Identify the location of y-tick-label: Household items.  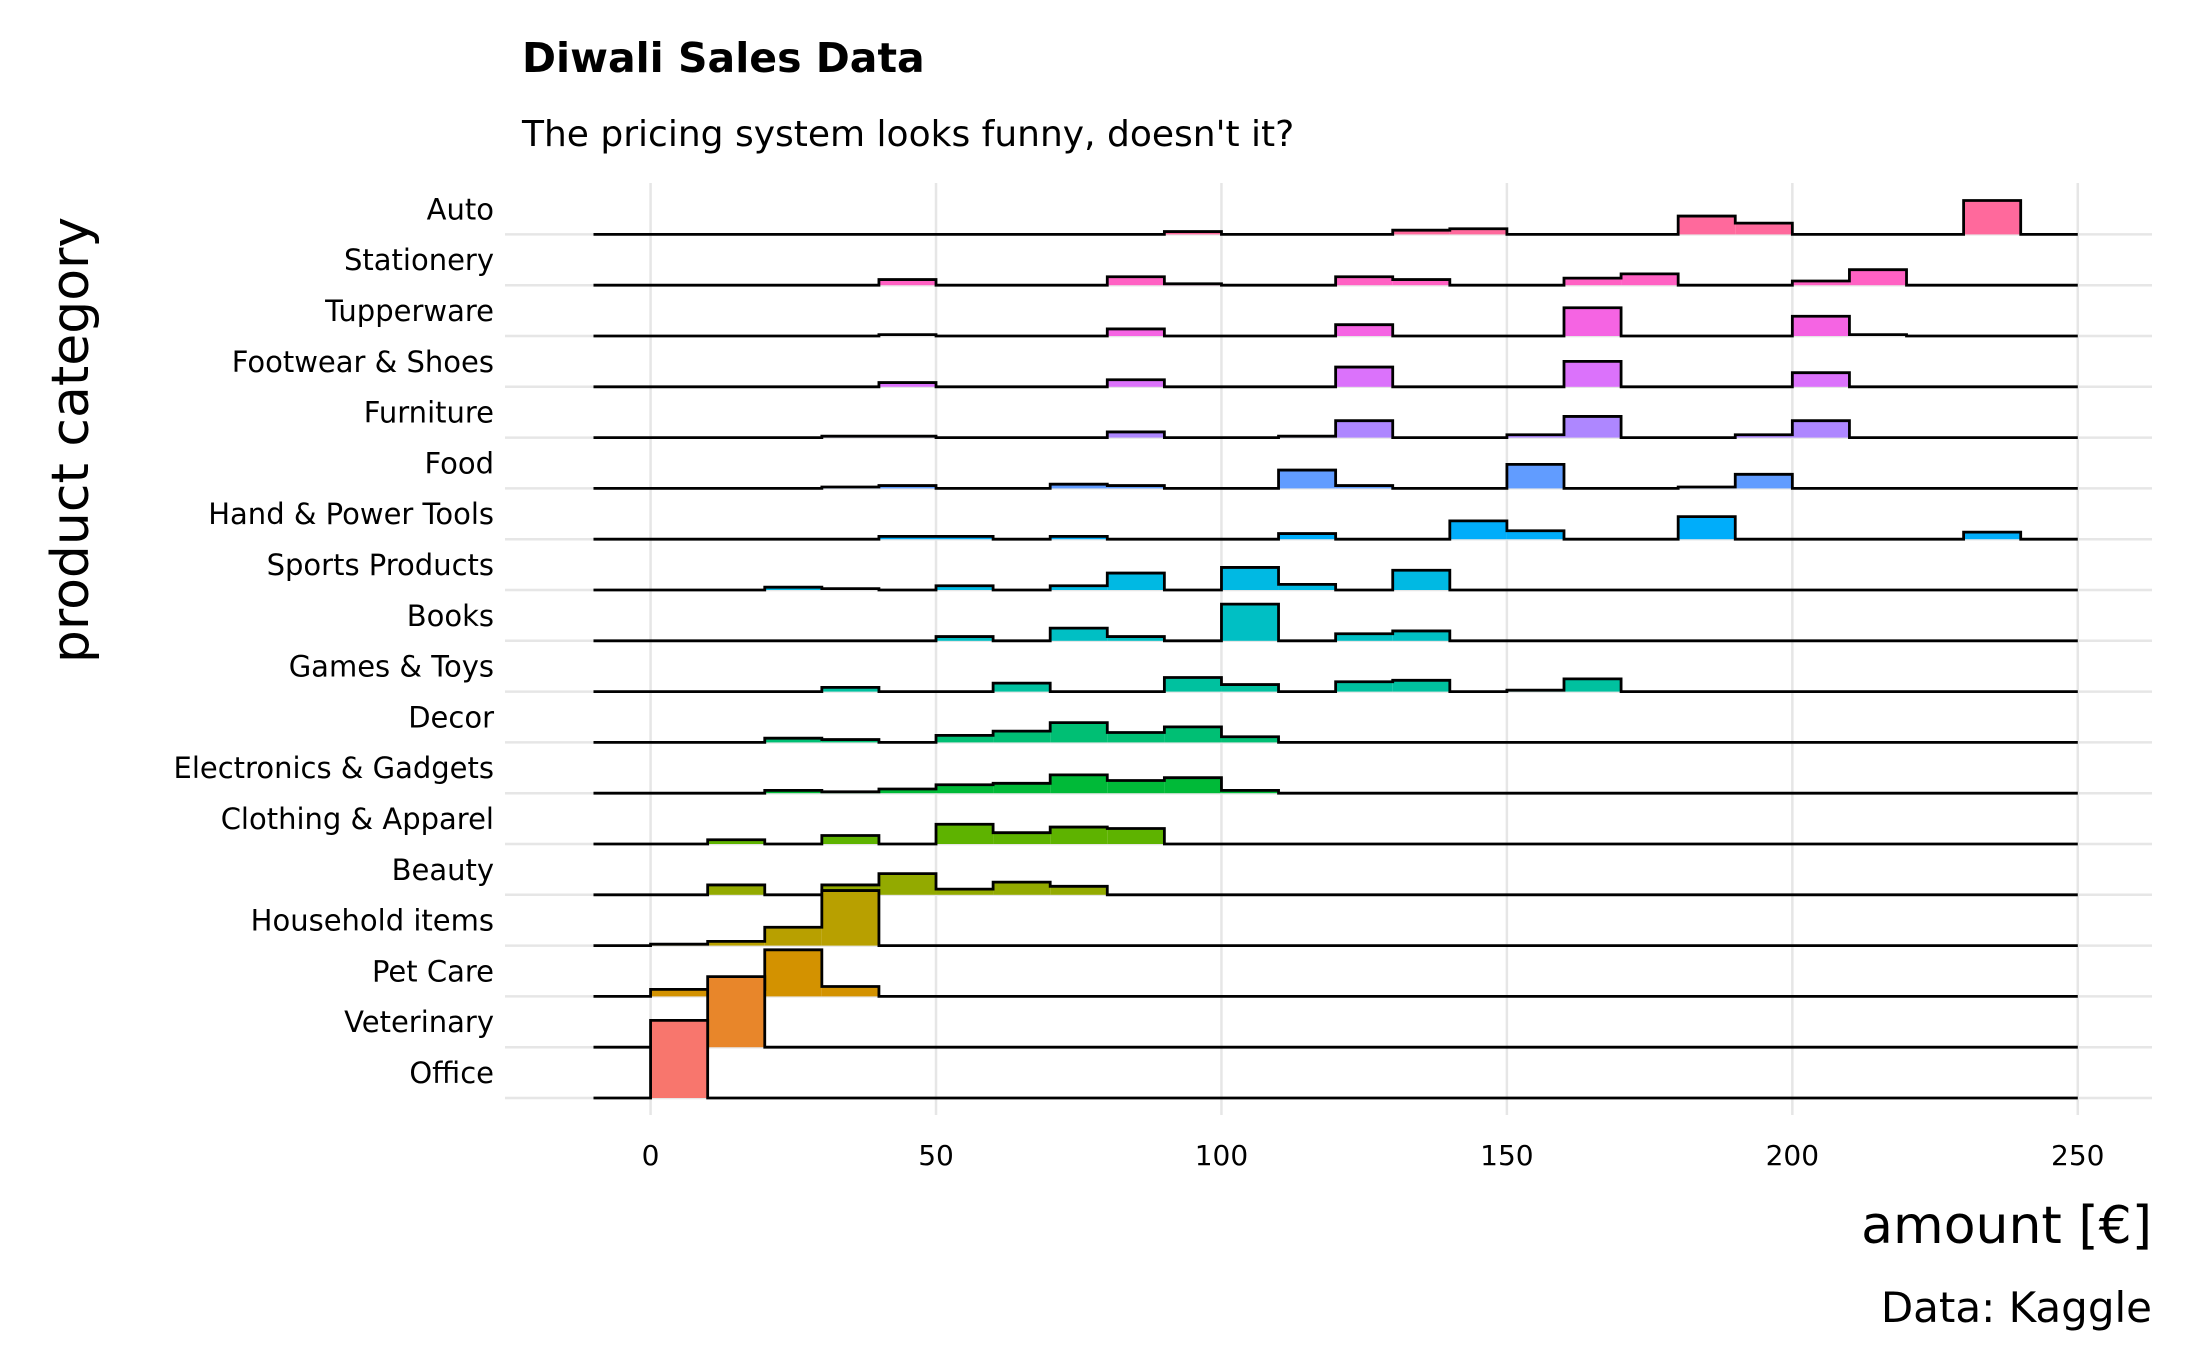
(372, 921).